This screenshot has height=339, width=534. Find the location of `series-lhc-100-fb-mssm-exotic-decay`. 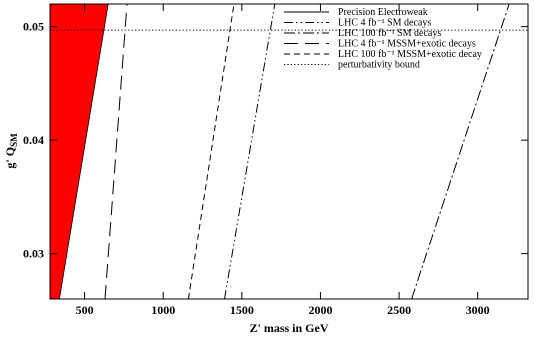

series-lhc-100-fb-mssm-exotic-decay is located at coordinates (211, 151).